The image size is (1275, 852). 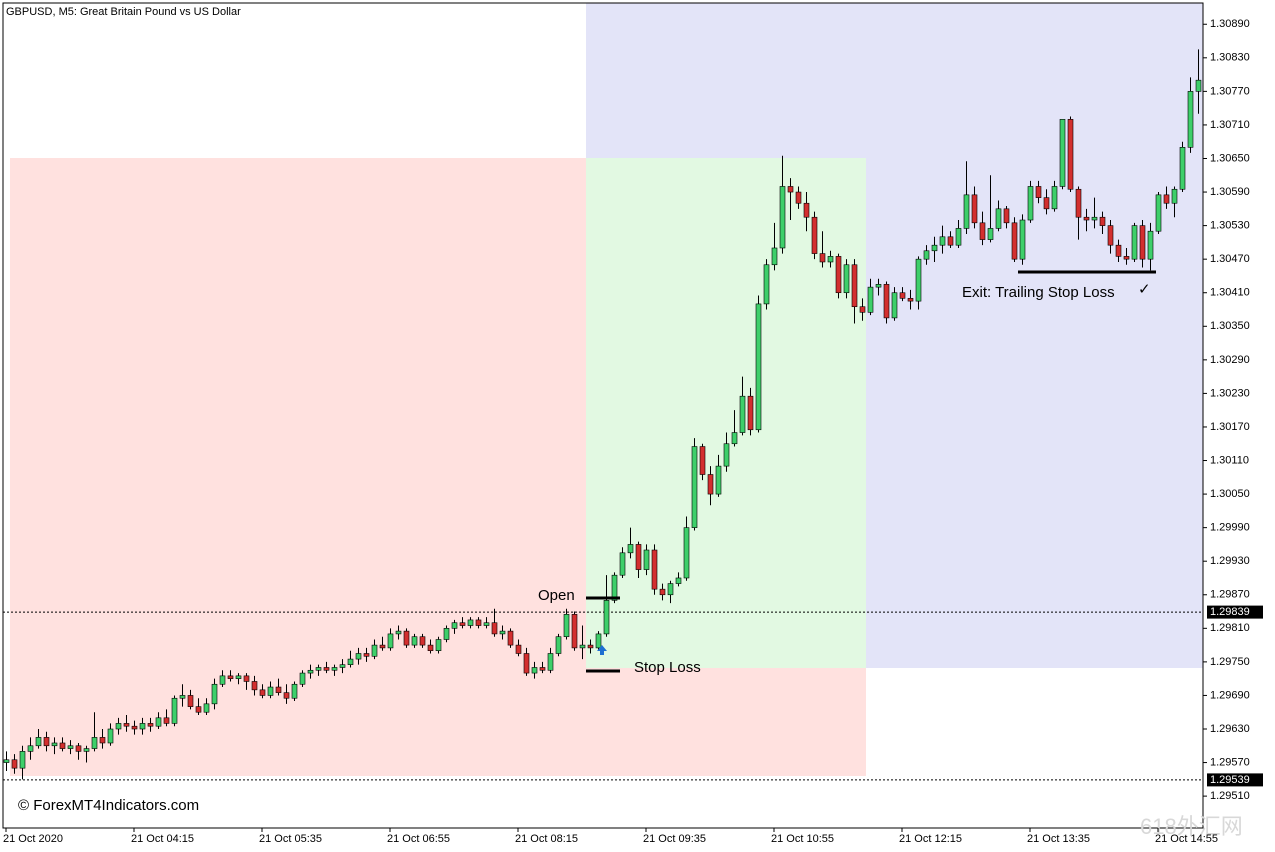 What do you see at coordinates (1230, 427) in the screenshot?
I see `y-tick-label: 1.30170` at bounding box center [1230, 427].